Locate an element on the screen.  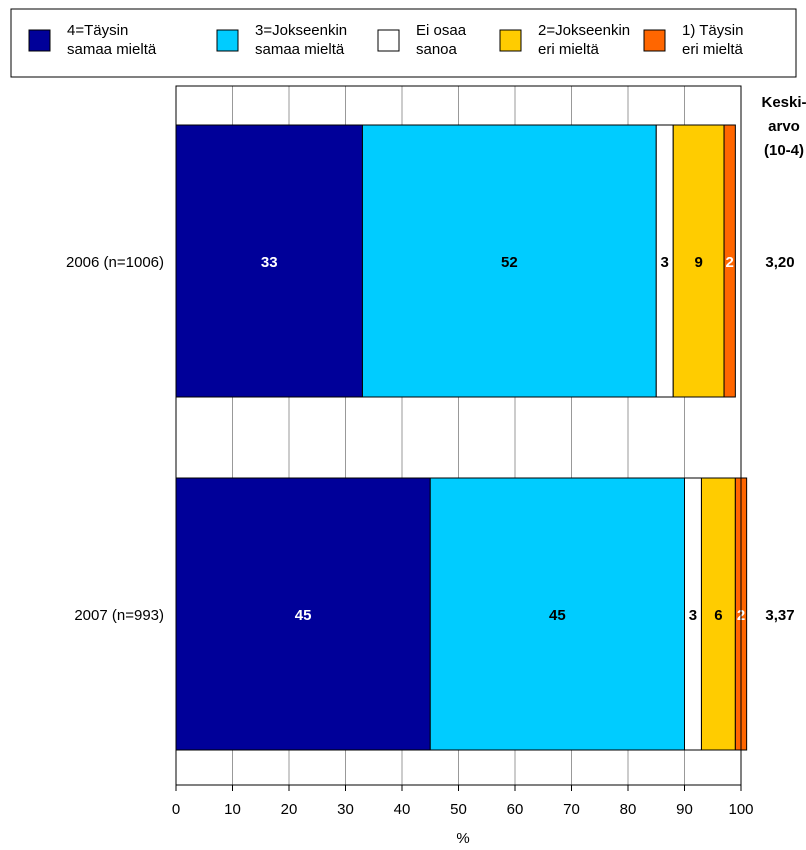
x-axis-title: % is located at coordinates (462, 838).